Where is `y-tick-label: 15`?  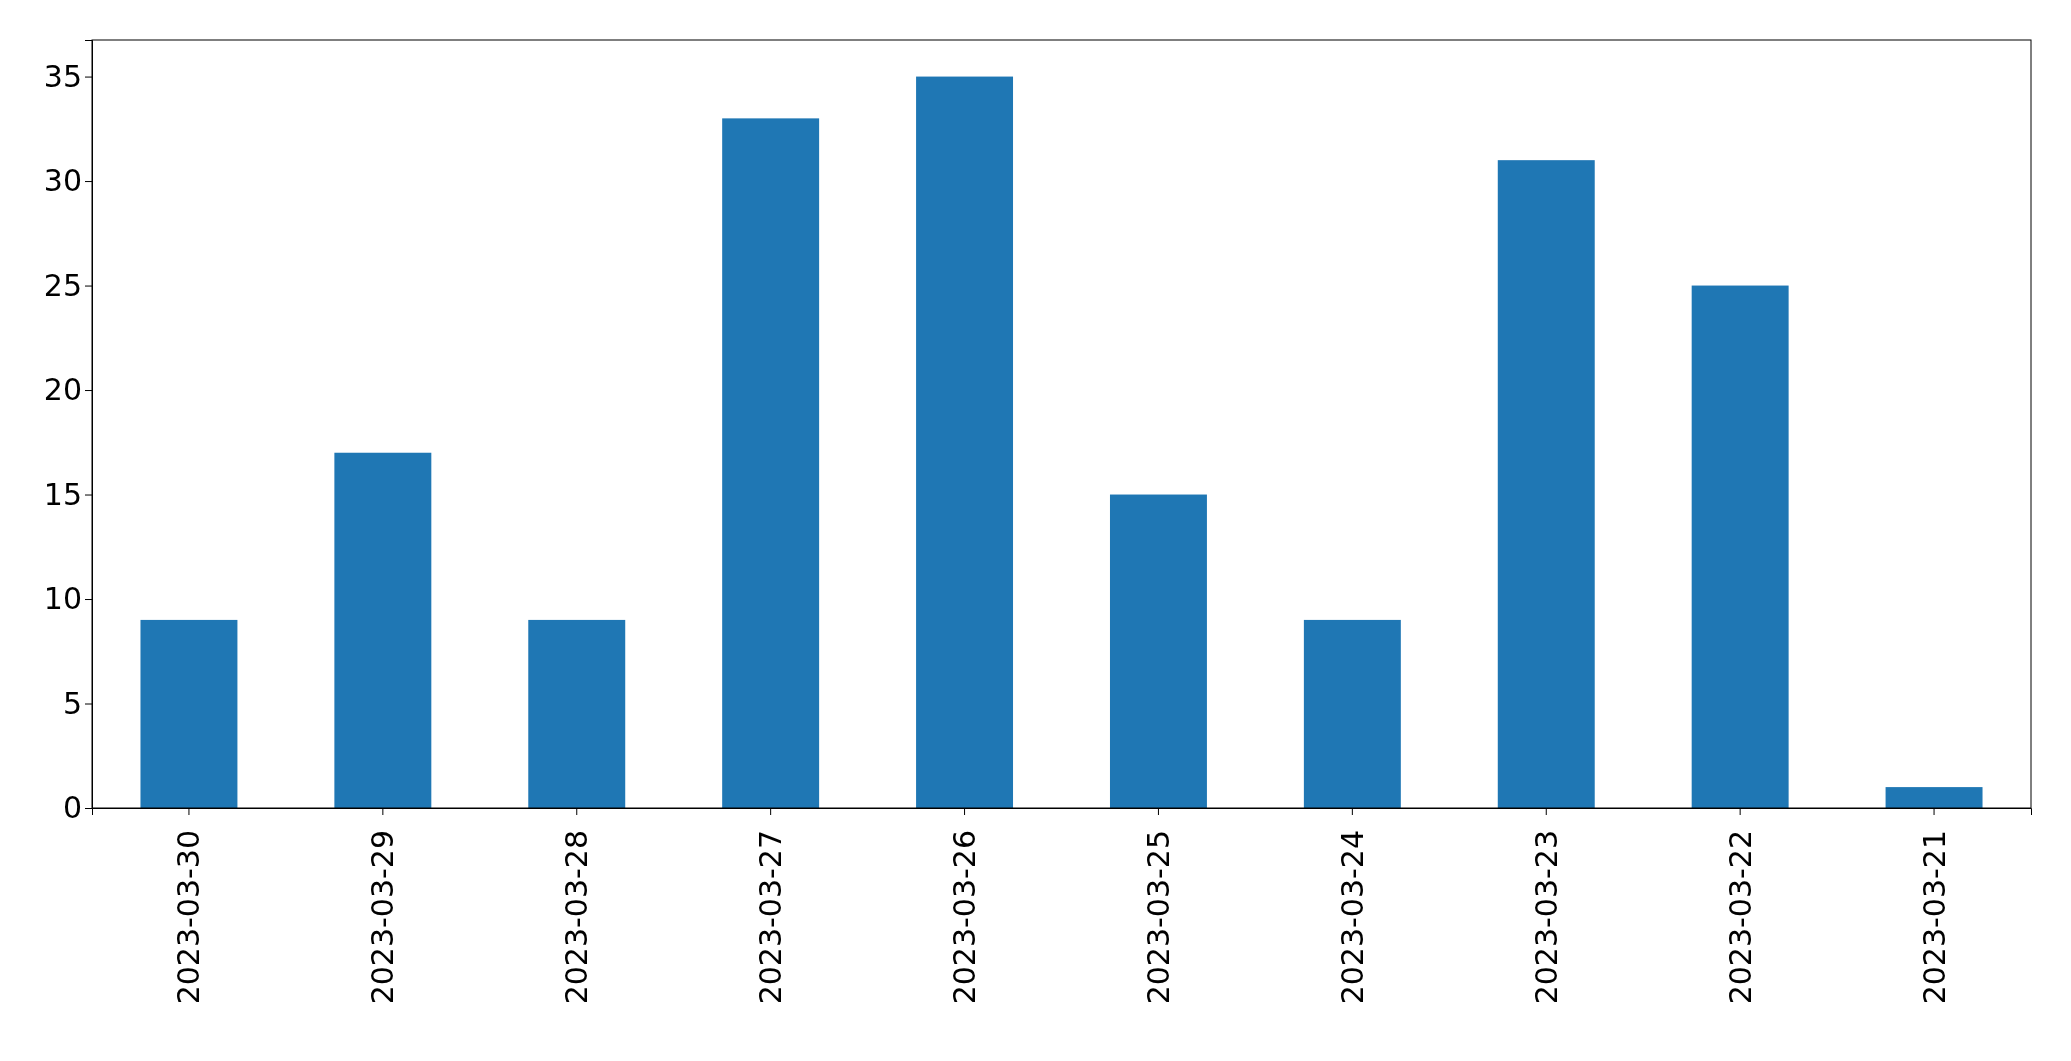 y-tick-label: 15 is located at coordinates (62, 494).